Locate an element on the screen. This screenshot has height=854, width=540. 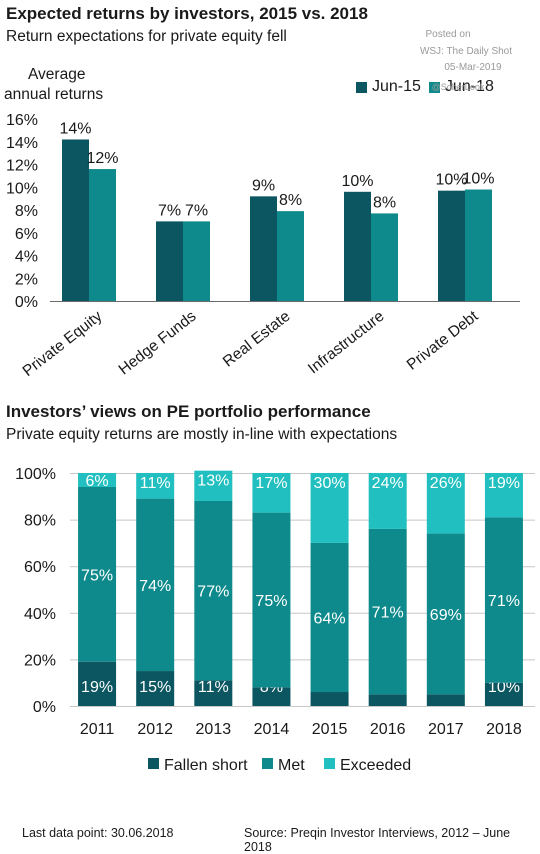
chart1-bar-jun-15-private-debt is located at coordinates (451, 245).